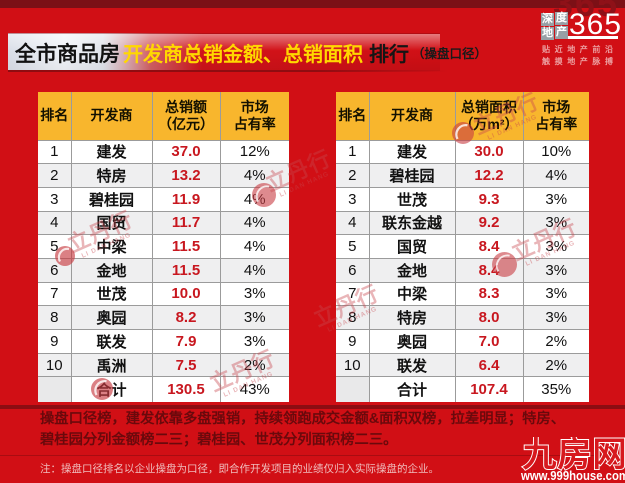 Image resolution: width=625 pixels, height=483 pixels. Describe the element at coordinates (574, 455) in the screenshot. I see `svg-text: 九房网` at that location.